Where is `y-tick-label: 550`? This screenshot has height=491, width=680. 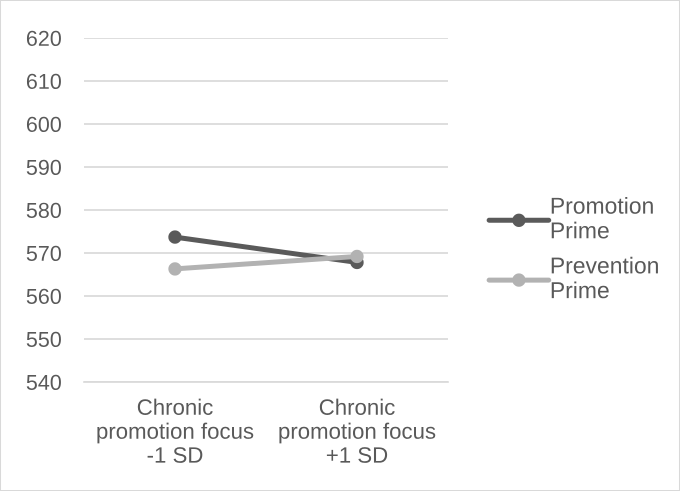
y-tick-label: 550 is located at coordinates (43, 340).